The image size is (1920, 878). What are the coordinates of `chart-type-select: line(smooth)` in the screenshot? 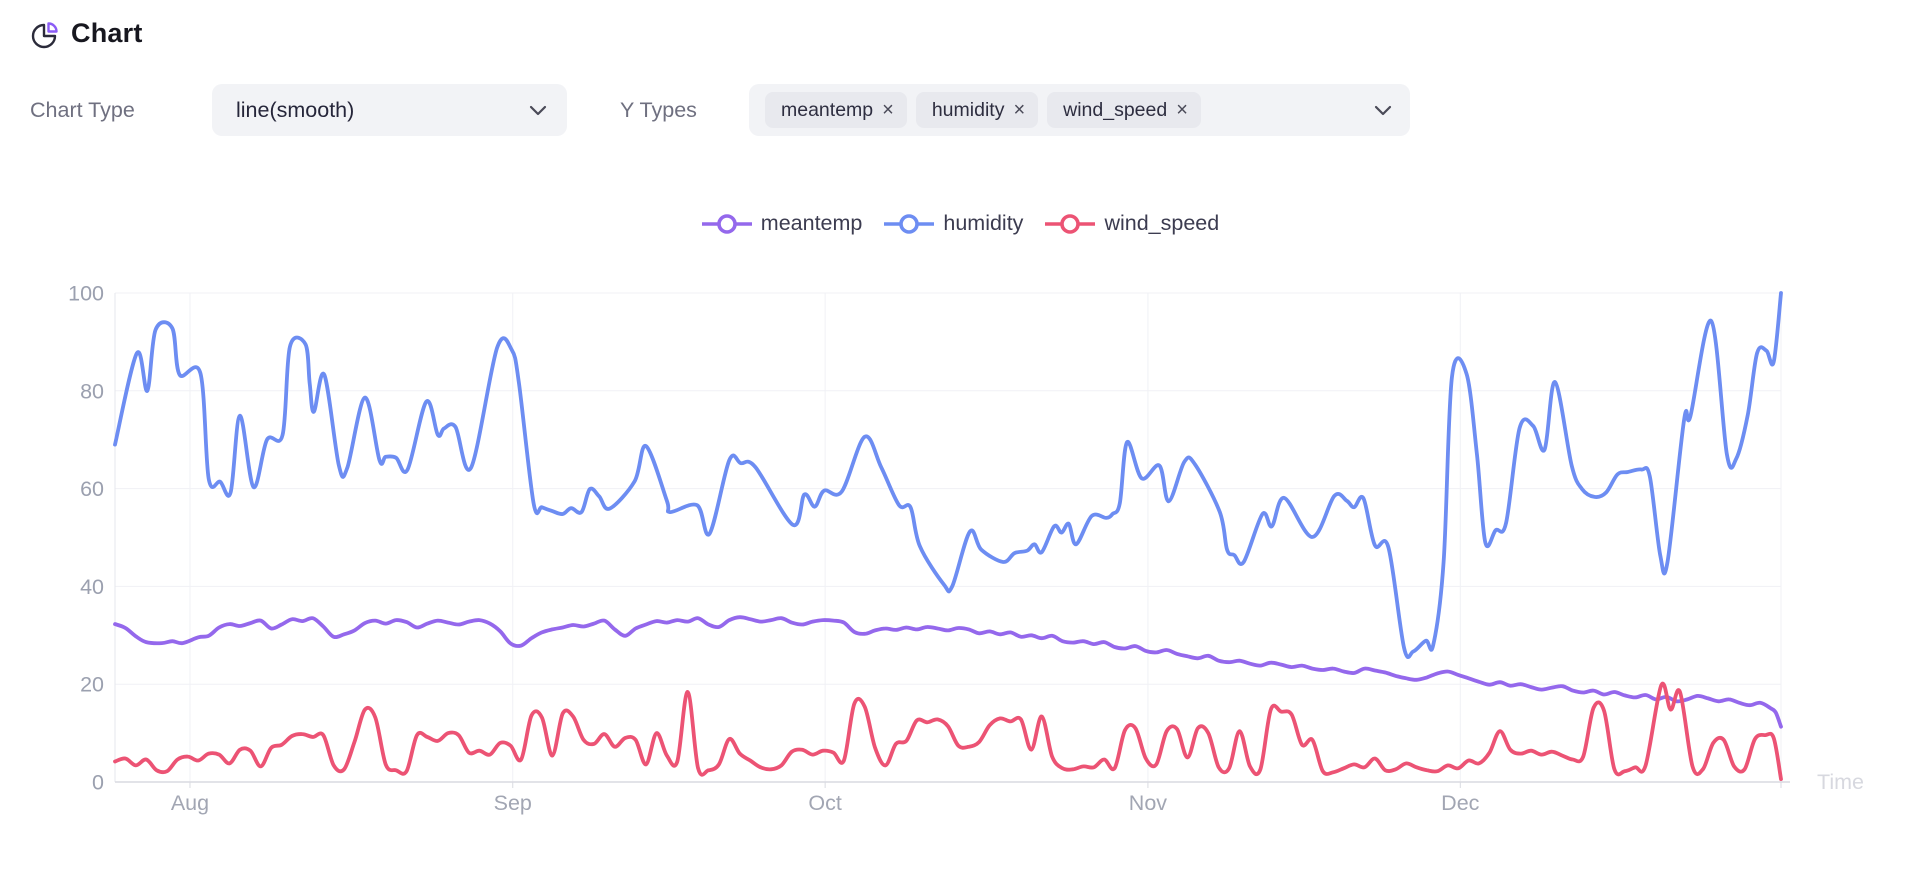 It's located at (389, 110).